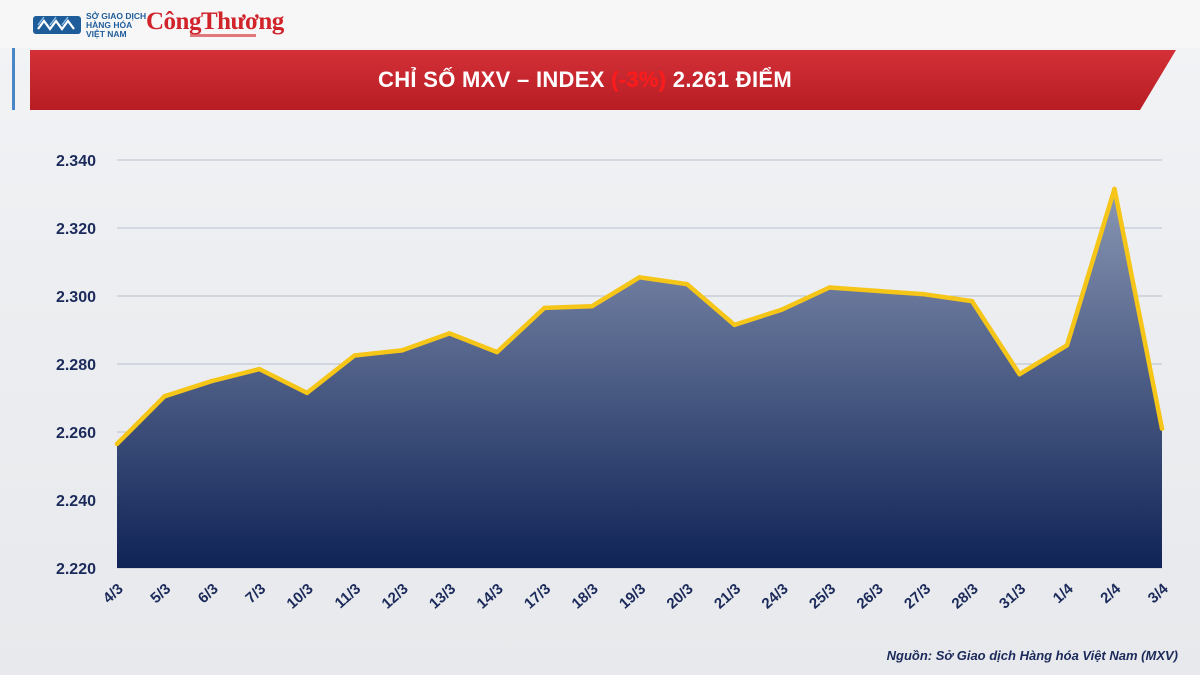  Describe the element at coordinates (76, 501) in the screenshot. I see `y-tick-label: 2.240` at that location.